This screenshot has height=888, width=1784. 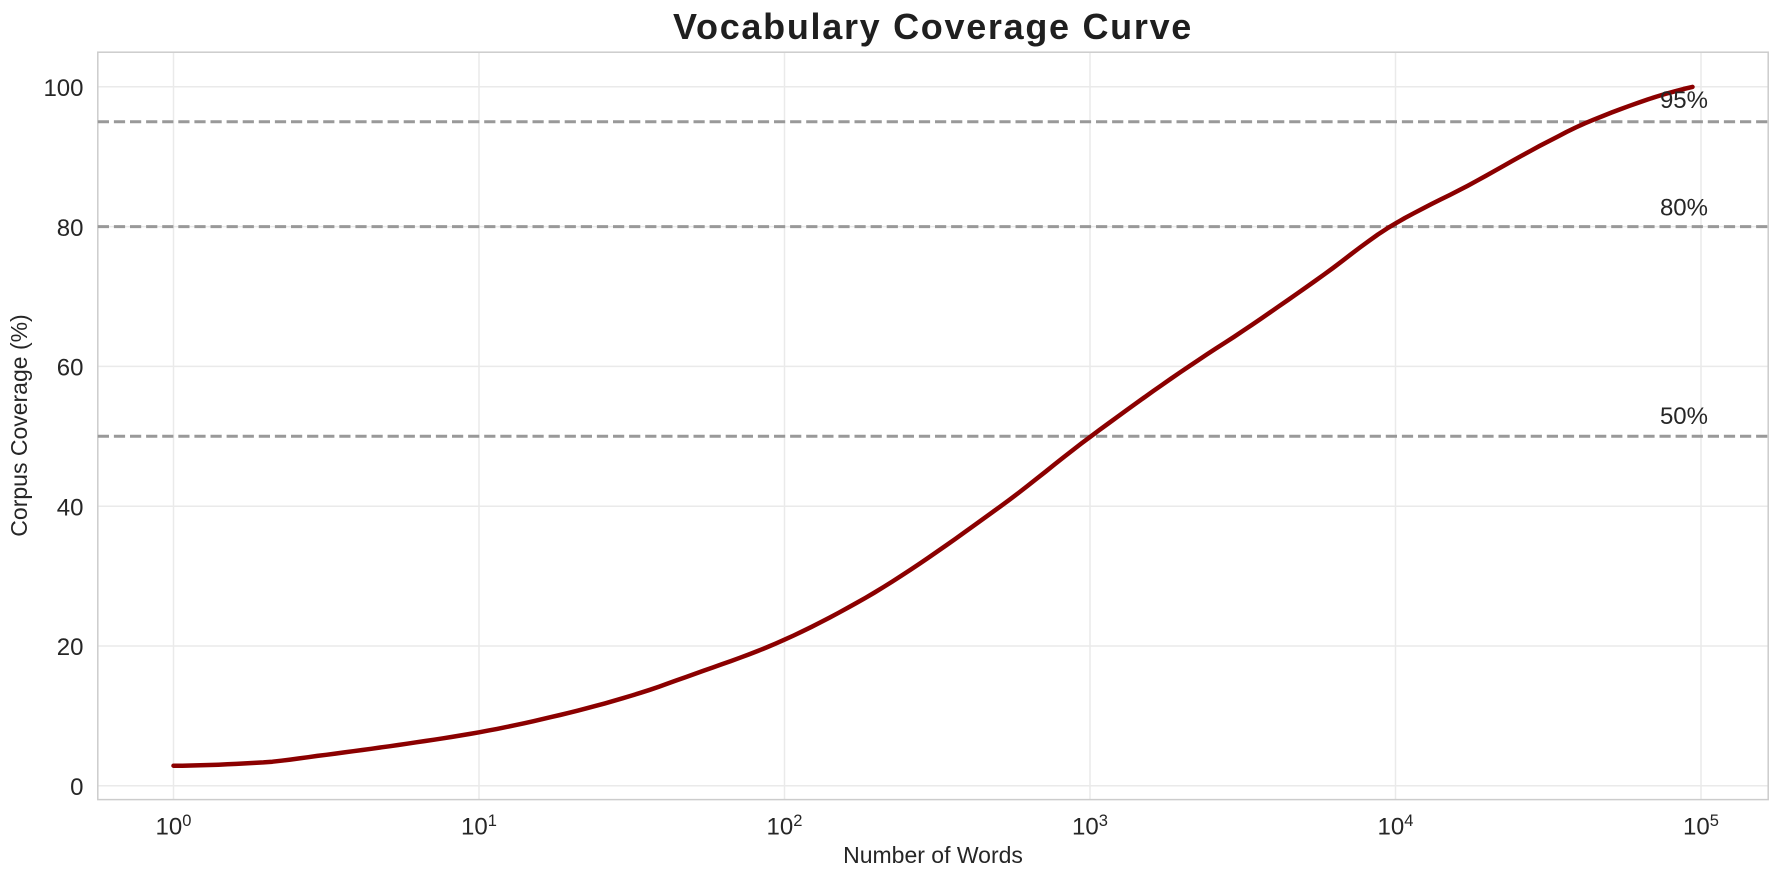 What do you see at coordinates (63, 88) in the screenshot?
I see `svg-text: 100` at bounding box center [63, 88].